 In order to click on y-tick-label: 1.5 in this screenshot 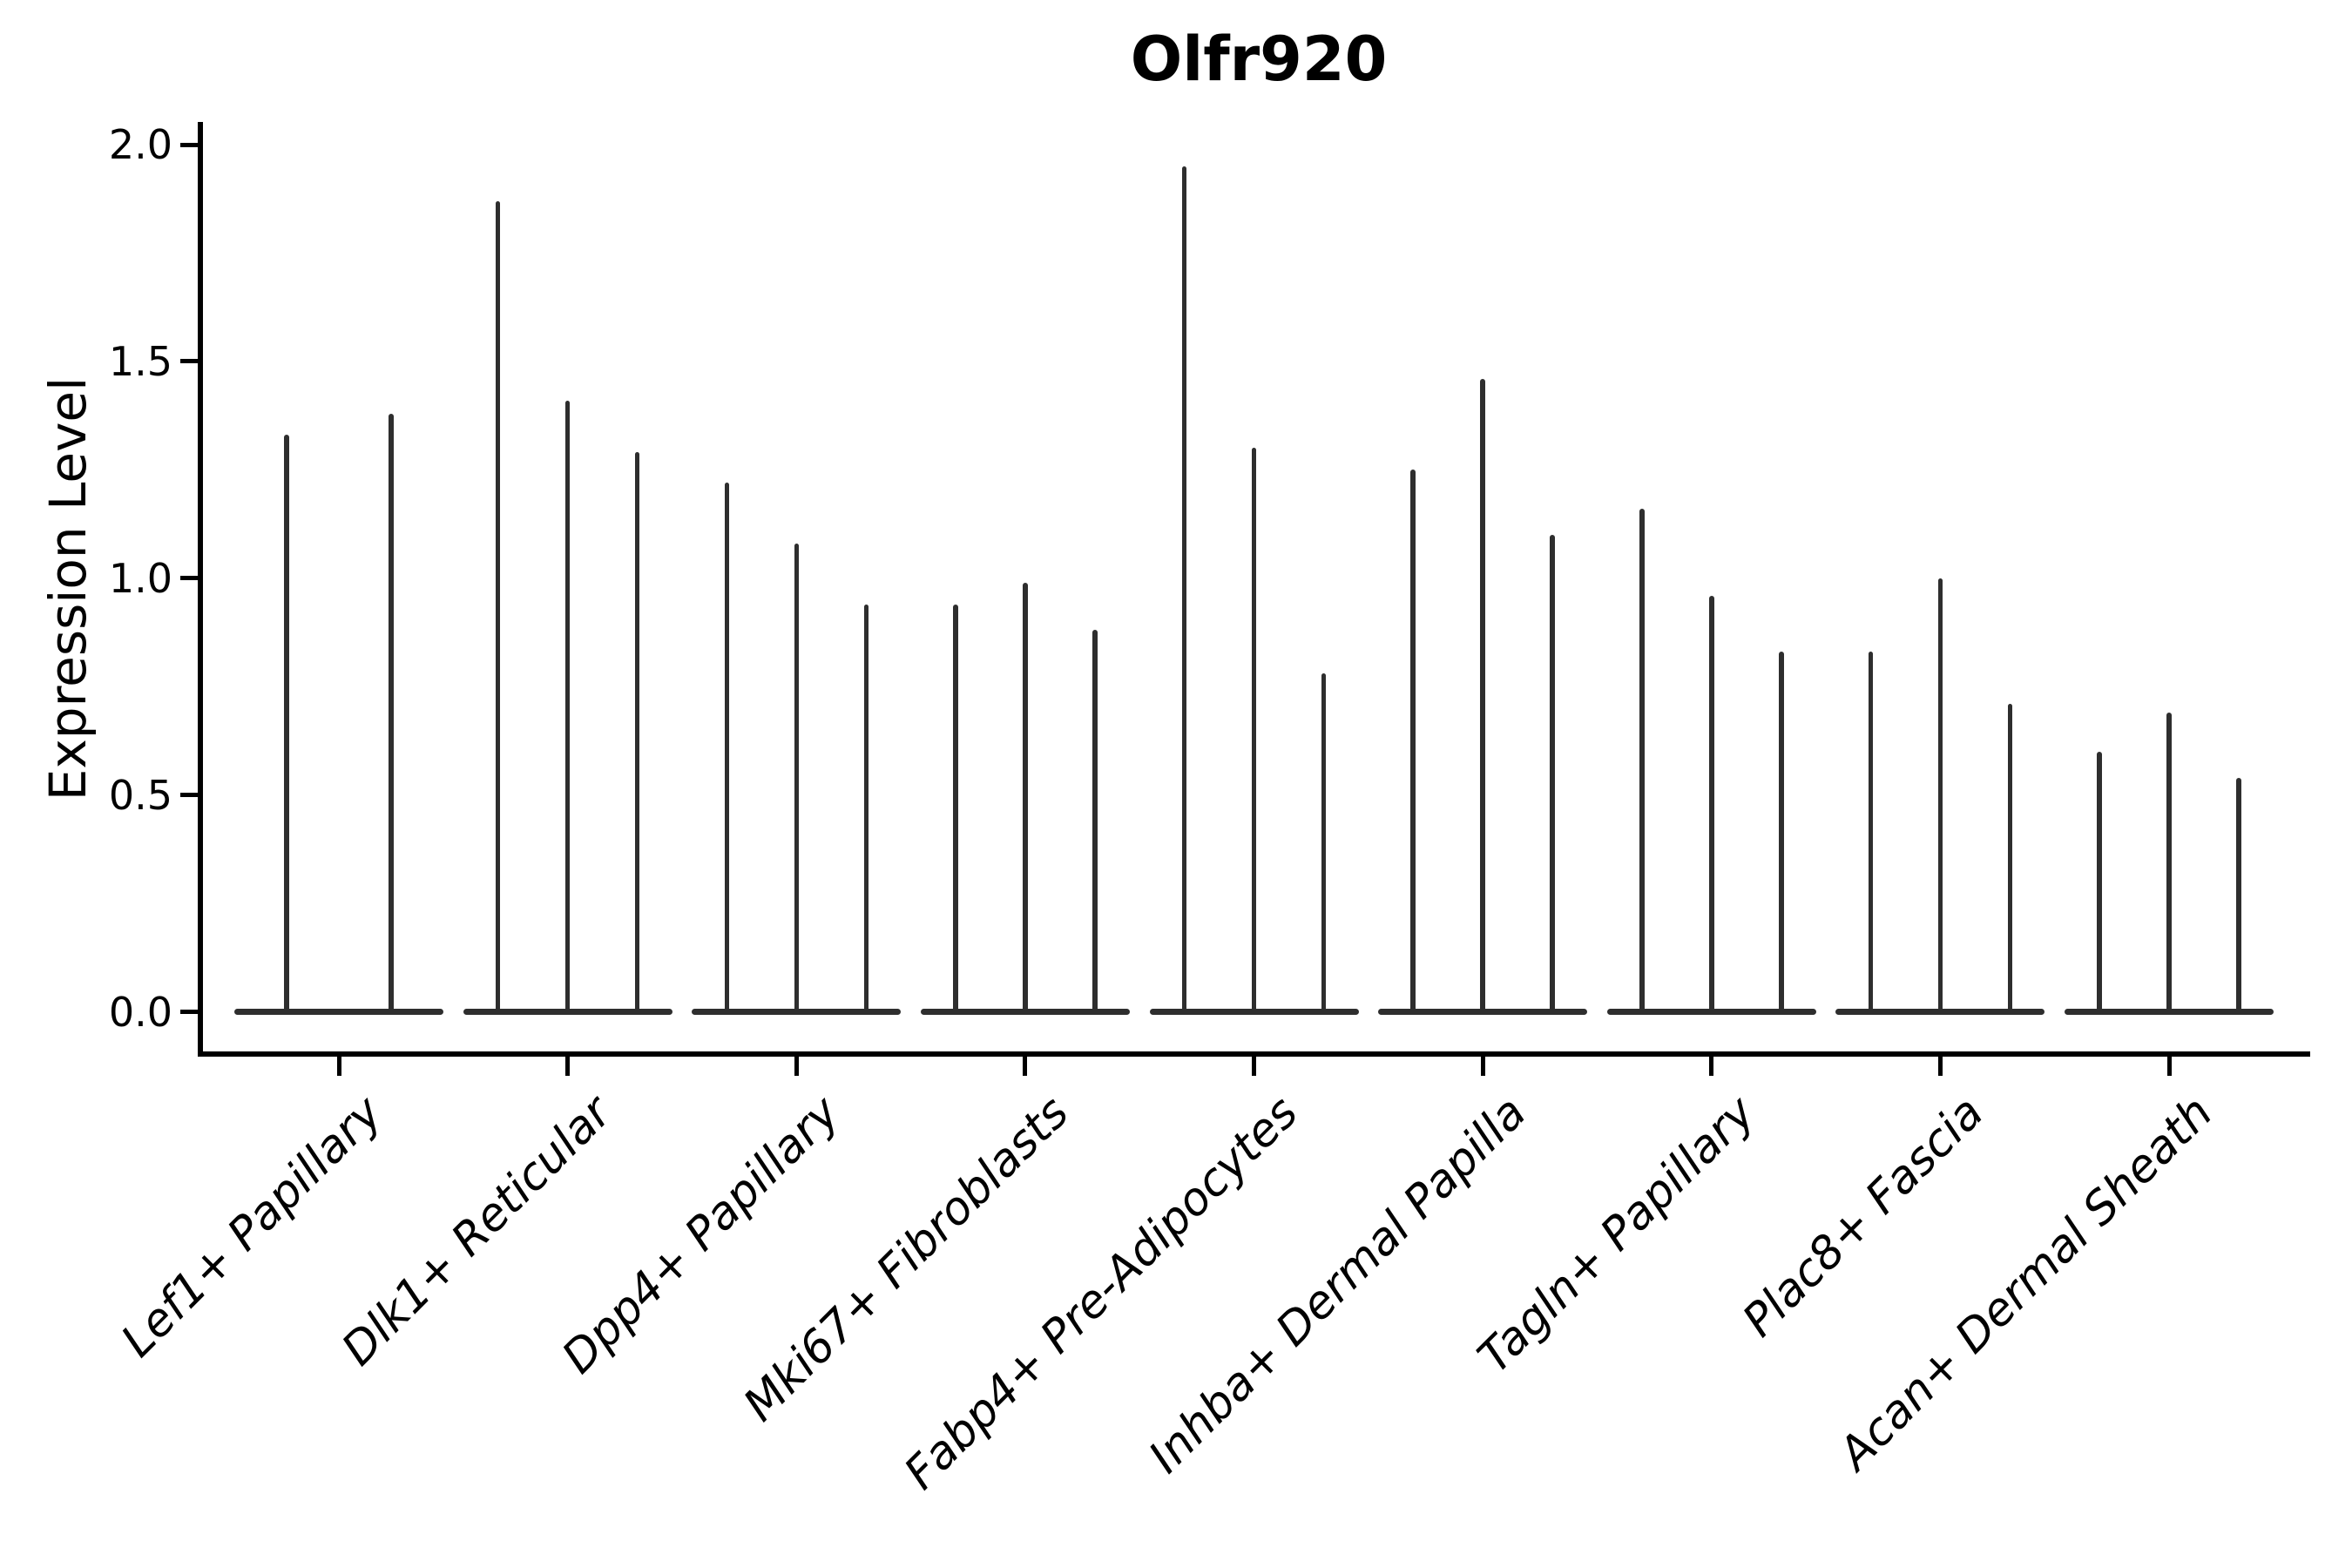, I will do `click(140, 361)`.